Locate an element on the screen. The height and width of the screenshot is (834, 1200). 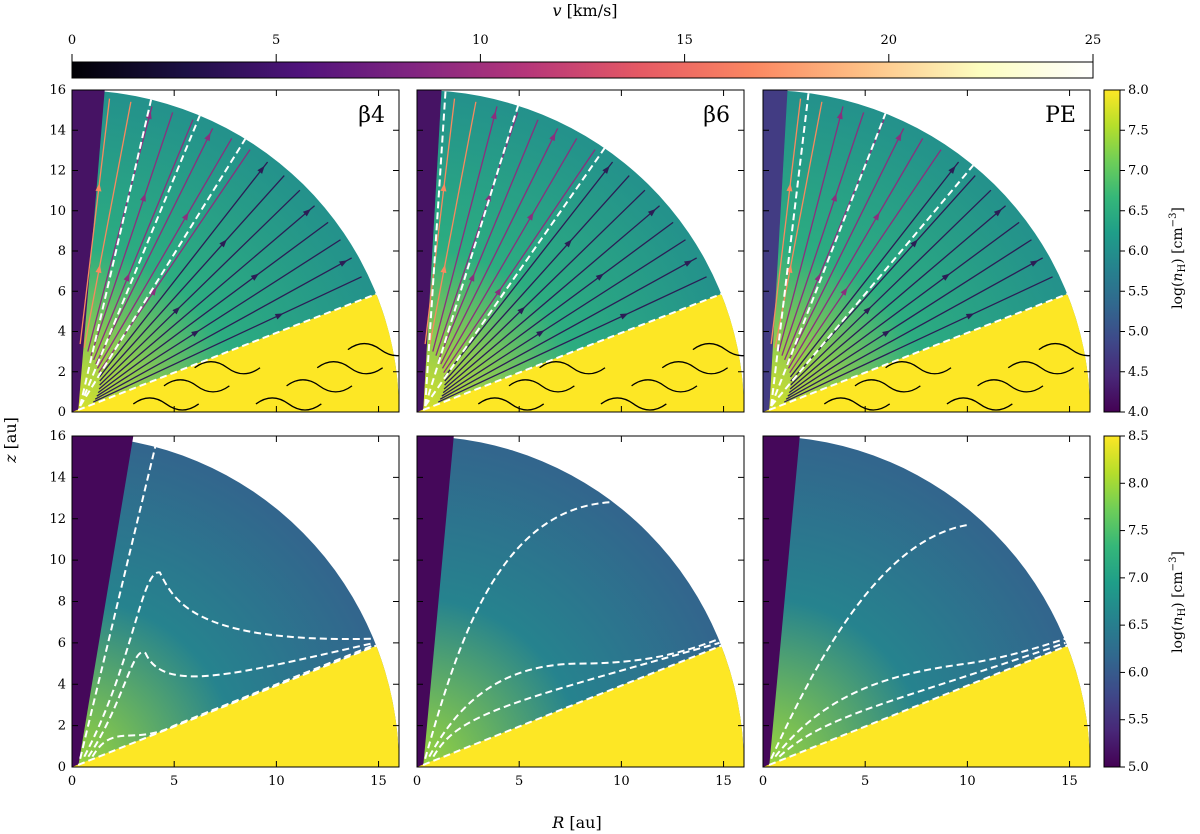
panel-beta6-top: β6 is located at coordinates (580, 251).